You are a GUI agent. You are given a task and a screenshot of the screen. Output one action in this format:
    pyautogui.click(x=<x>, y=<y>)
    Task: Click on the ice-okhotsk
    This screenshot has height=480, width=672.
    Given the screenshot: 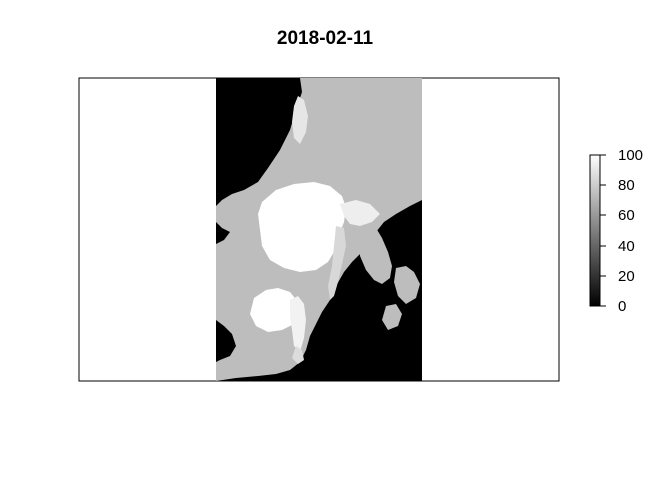 What is the action you would take?
    pyautogui.click(x=300, y=120)
    